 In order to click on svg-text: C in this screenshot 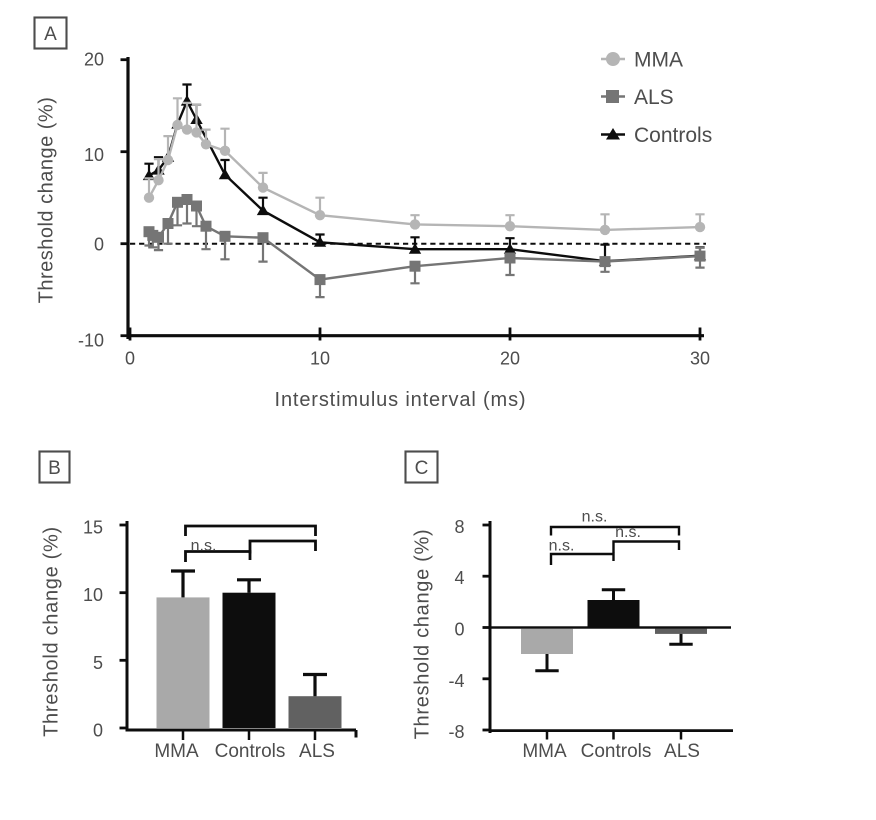, I will do `click(422, 468)`.